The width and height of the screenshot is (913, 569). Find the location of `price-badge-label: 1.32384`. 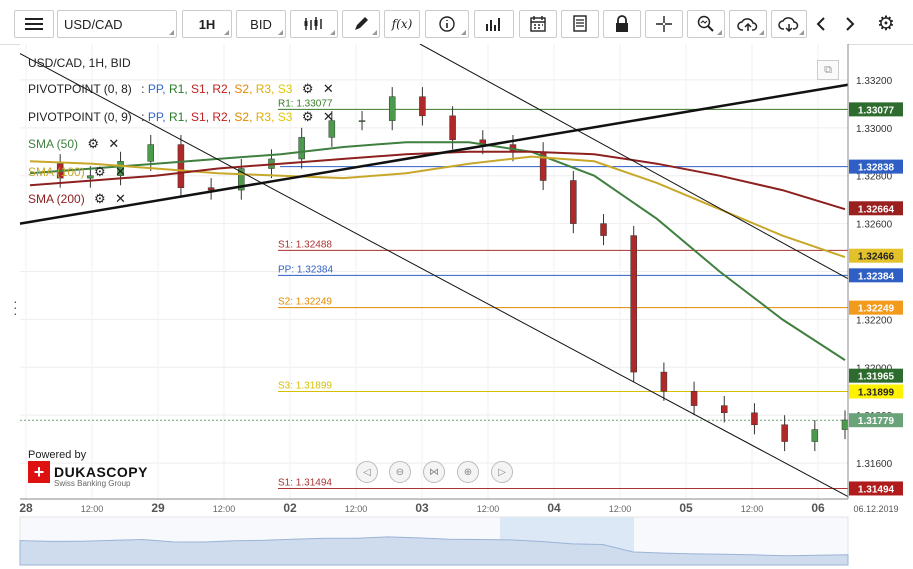

price-badge-label: 1.32384 is located at coordinates (876, 276).